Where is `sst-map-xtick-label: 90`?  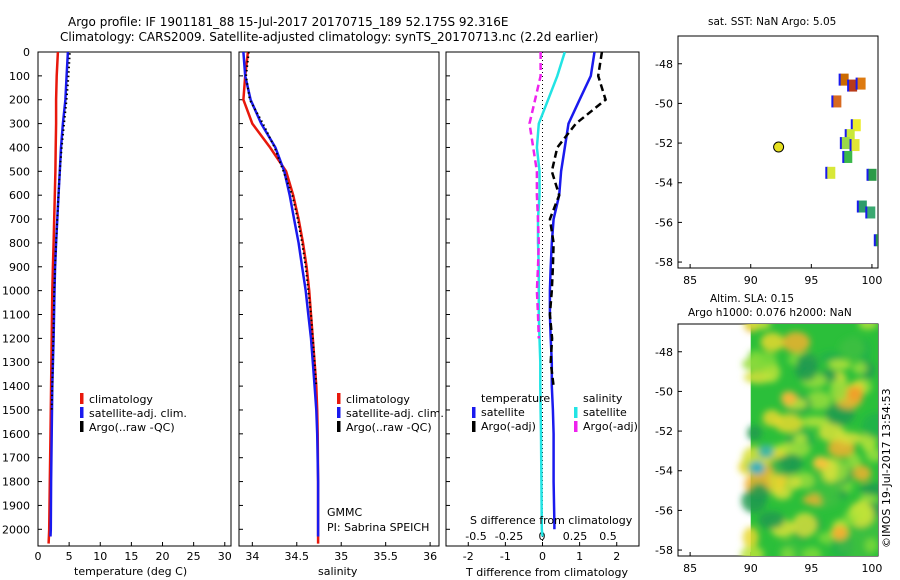 sst-map-xtick-label: 90 is located at coordinates (751, 280).